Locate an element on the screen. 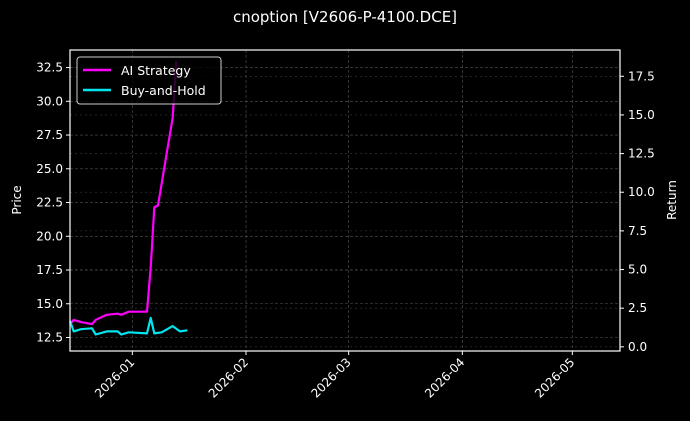  right-tick-label: 7.5 is located at coordinates (637, 231).